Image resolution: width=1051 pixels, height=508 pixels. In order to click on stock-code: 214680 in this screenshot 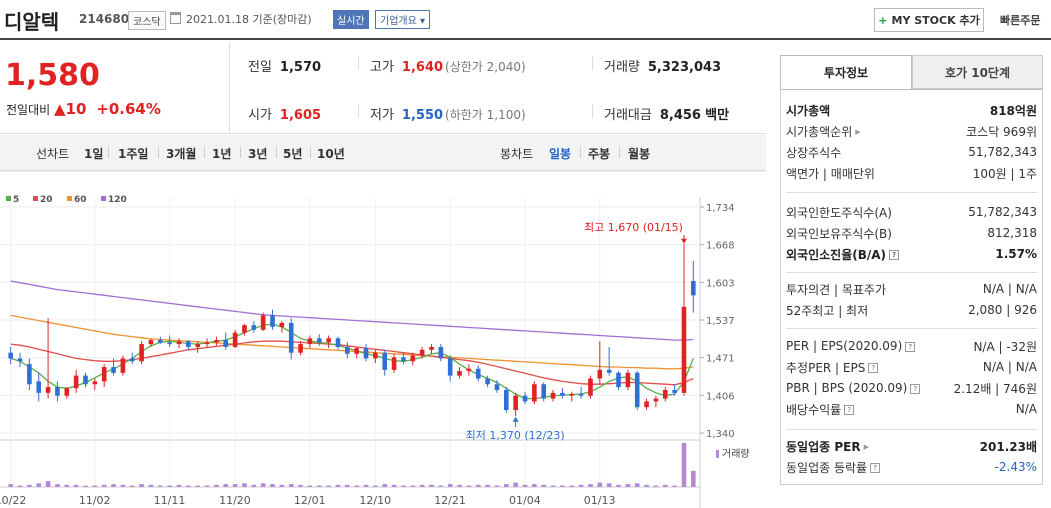, I will do `click(104, 19)`.